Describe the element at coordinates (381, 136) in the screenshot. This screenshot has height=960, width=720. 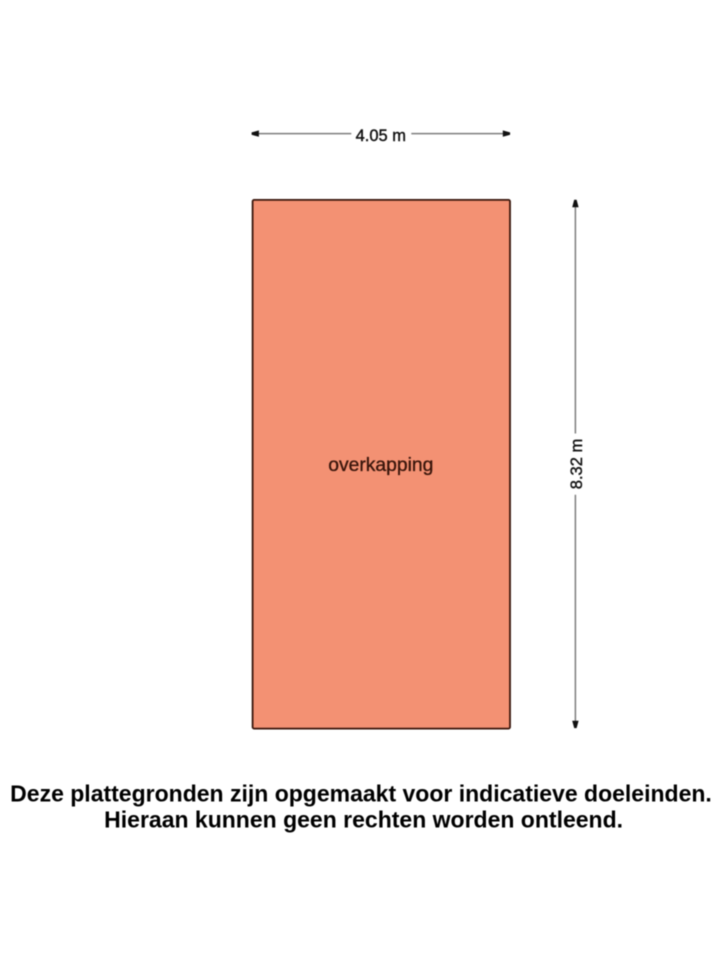
I see `svg-text: 4.05 m` at that location.